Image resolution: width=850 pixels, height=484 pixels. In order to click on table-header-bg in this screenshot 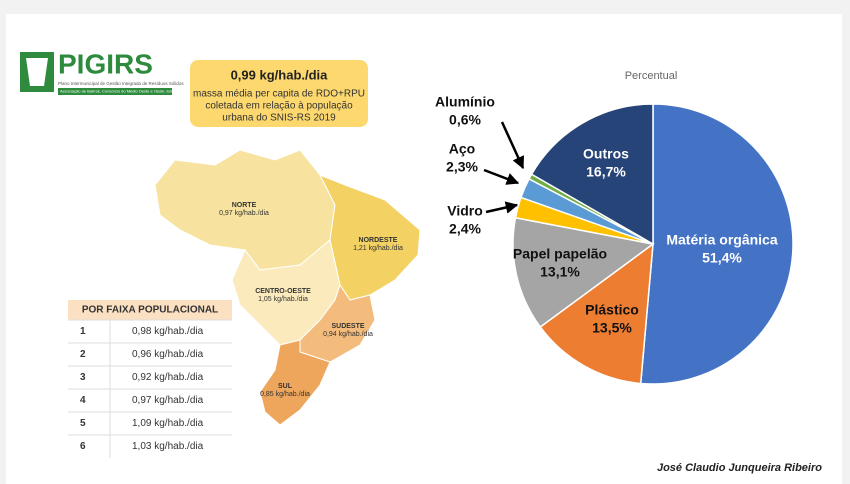, I will do `click(150, 310)`.